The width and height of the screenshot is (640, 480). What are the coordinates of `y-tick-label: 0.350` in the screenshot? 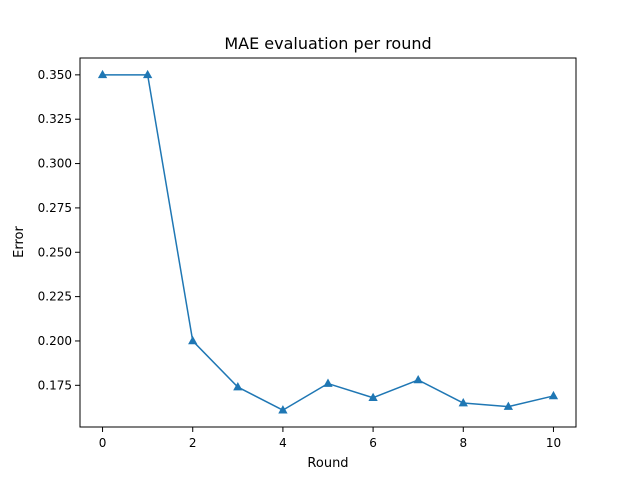 It's located at (55, 75).